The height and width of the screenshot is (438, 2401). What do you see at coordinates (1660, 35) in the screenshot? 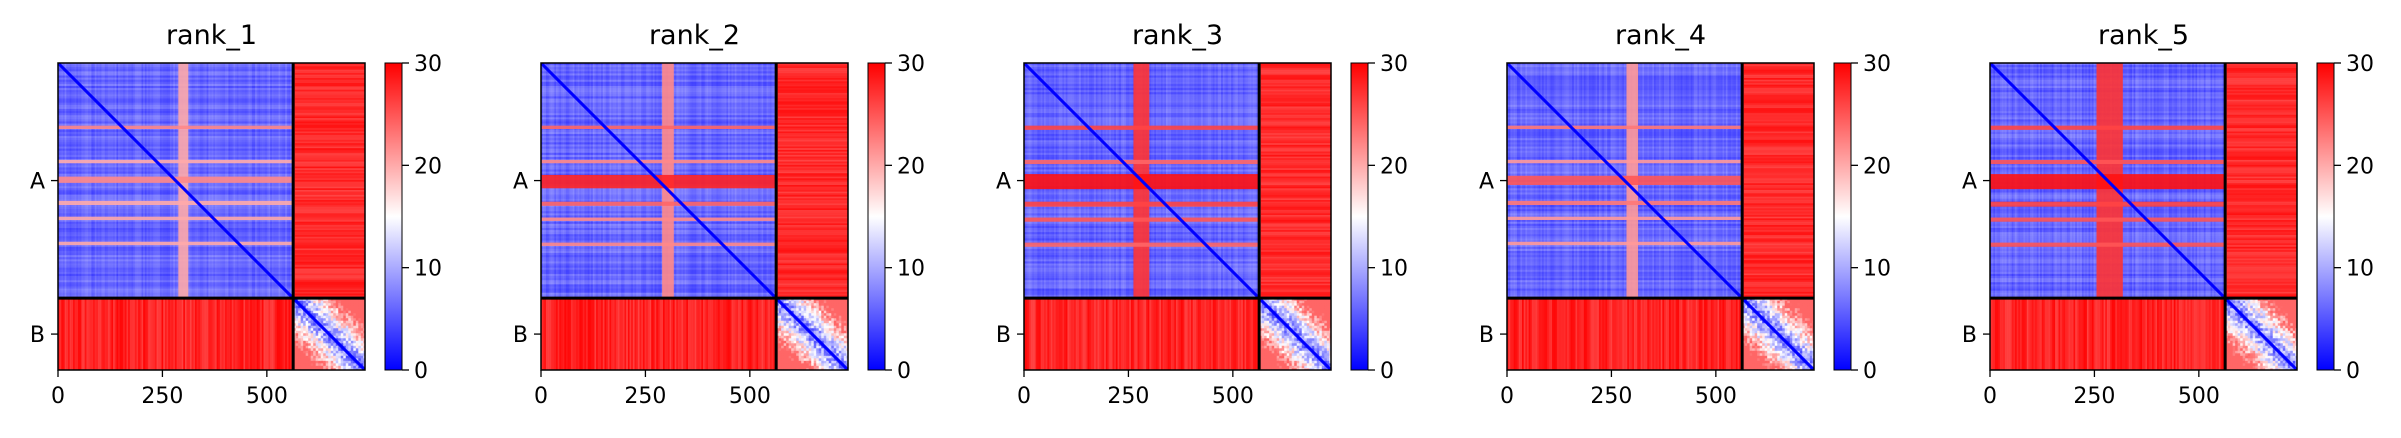
I see `panel-title: rank_4` at bounding box center [1660, 35].